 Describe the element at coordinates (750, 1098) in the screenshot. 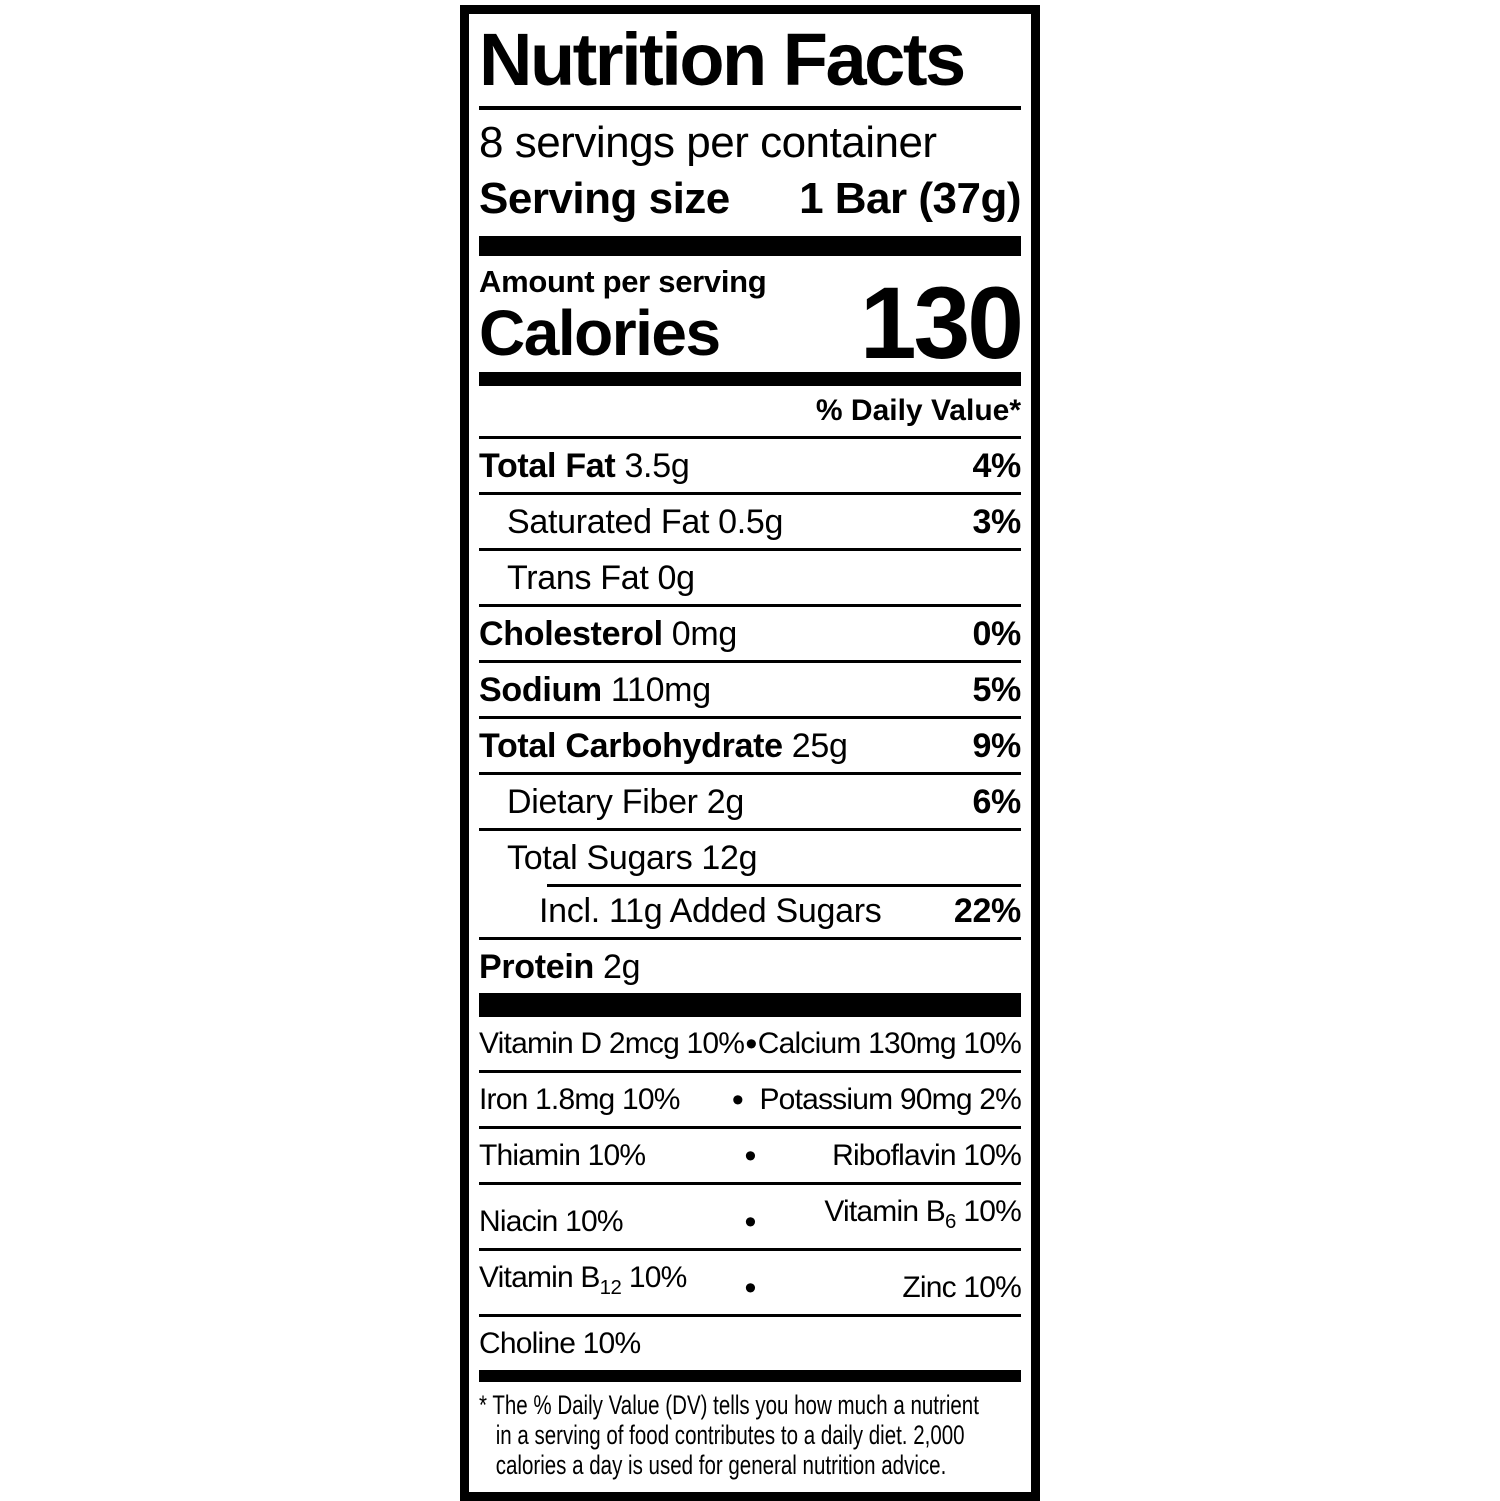

I see `micronutrient-row-iron-potassium: Iron 1.8mg 10% • Potassium 90mg 2%` at that location.